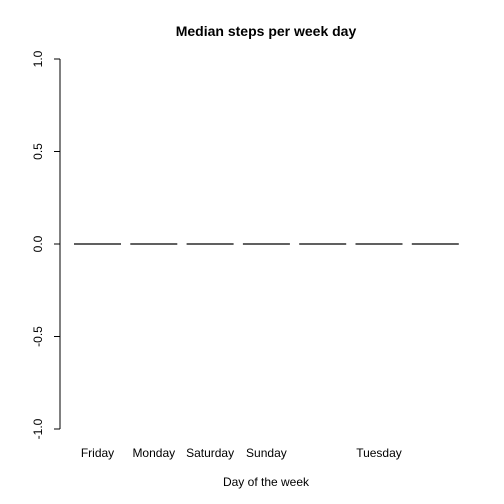 Image resolution: width=504 pixels, height=504 pixels. Describe the element at coordinates (266, 482) in the screenshot. I see `x-axis-label: Day of the week` at that location.